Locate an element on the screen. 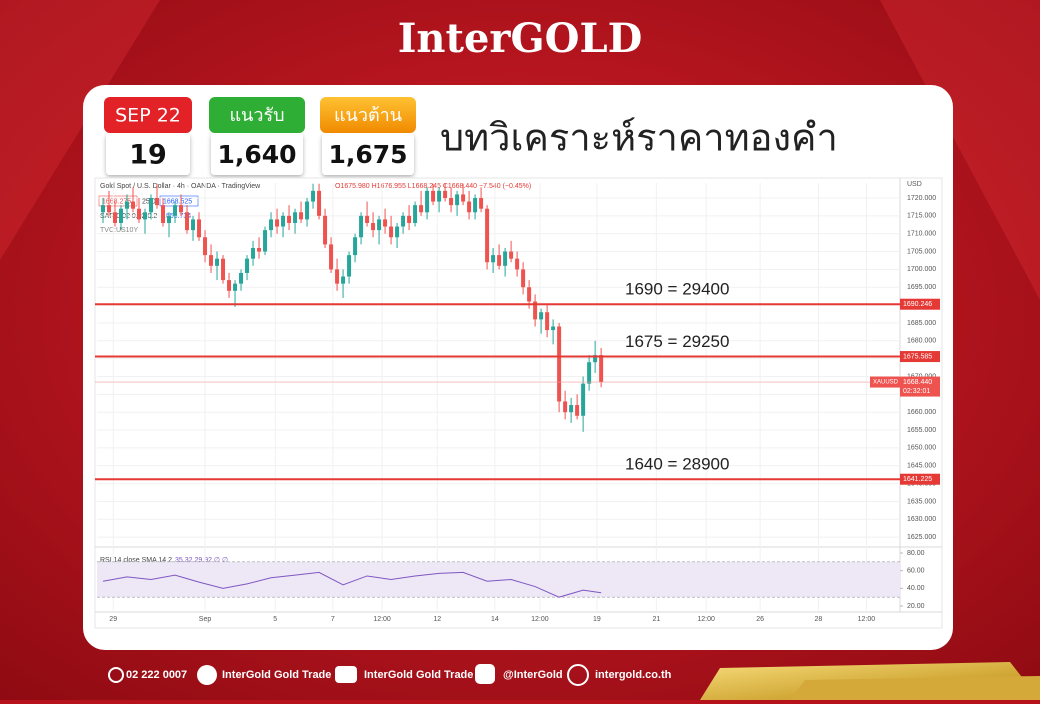 The height and width of the screenshot is (704, 1040). x-tick-label: 19 is located at coordinates (597, 619).